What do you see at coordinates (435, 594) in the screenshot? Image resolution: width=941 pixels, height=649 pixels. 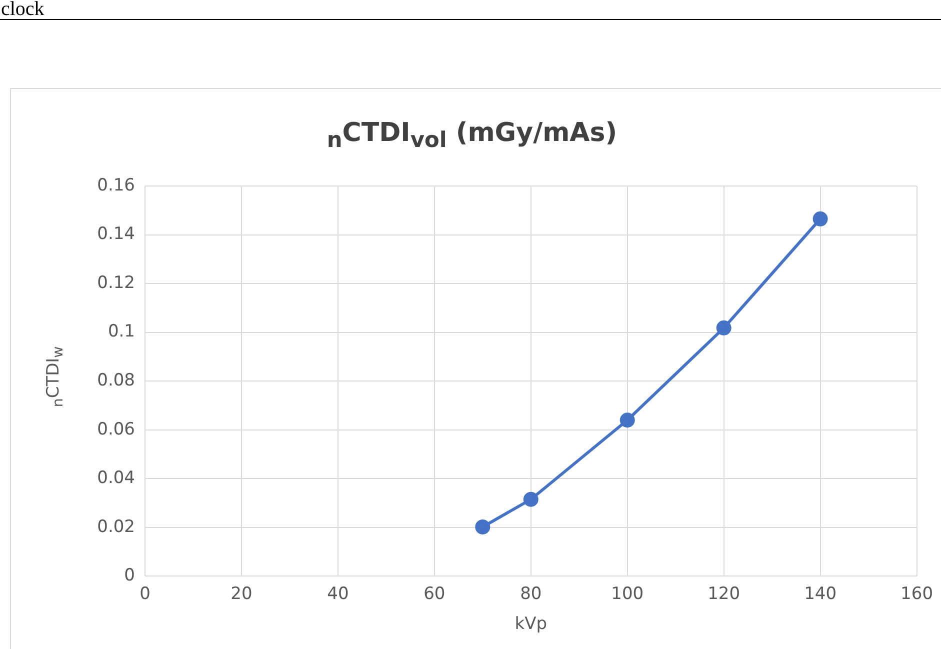 I see `x-tick-label: 60` at bounding box center [435, 594].